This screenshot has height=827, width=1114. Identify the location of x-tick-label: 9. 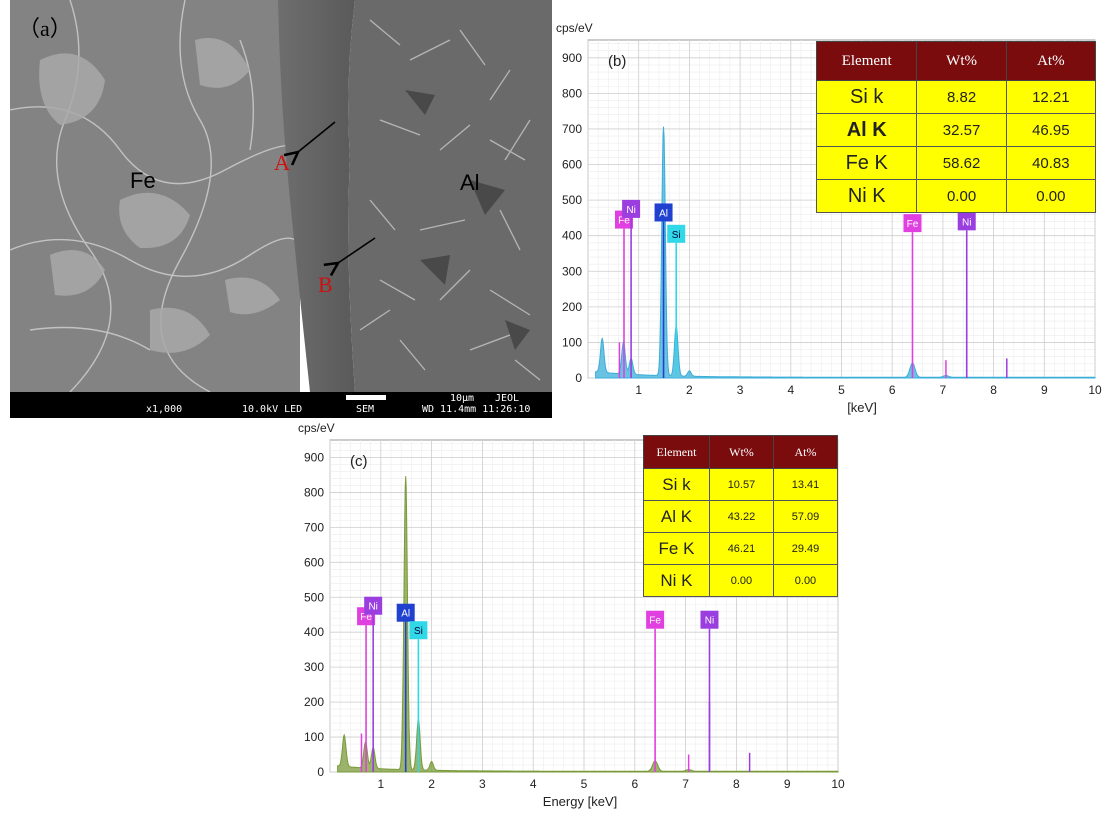
(1044, 390).